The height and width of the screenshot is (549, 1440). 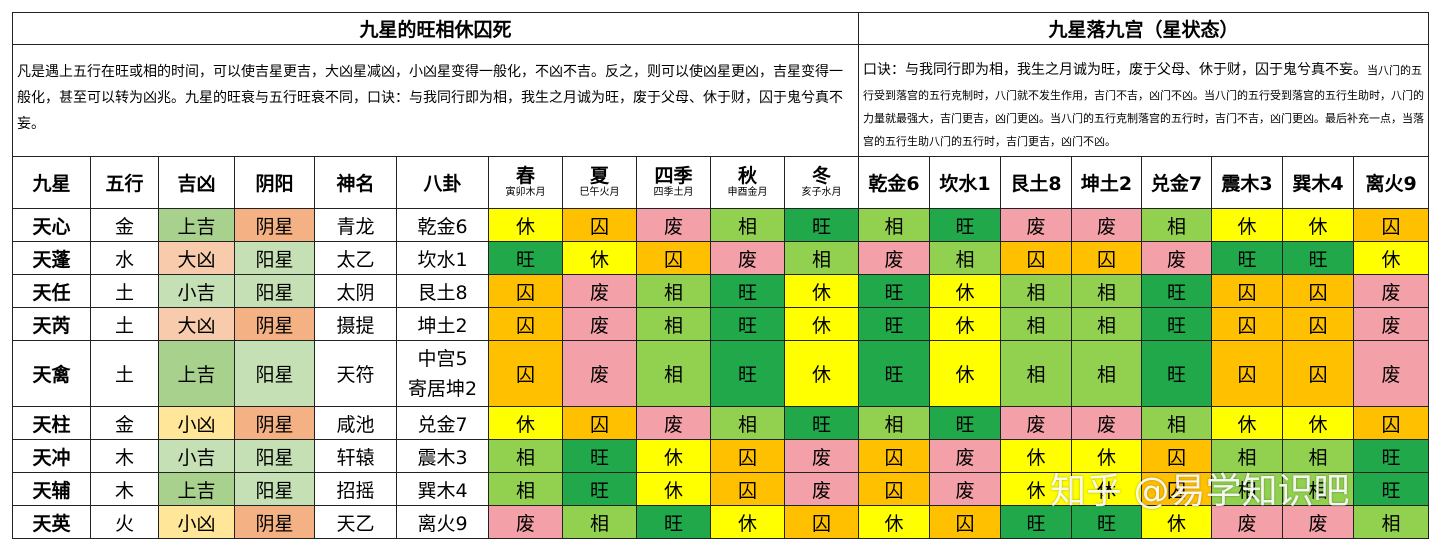 What do you see at coordinates (1318, 182) in the screenshot?
I see `header-palace-6: 巽木4` at bounding box center [1318, 182].